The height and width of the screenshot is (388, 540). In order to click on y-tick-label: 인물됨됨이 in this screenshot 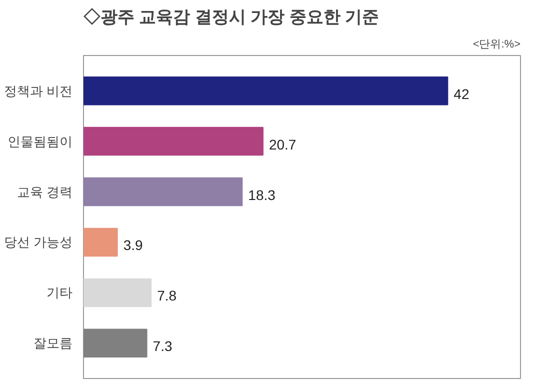, I will do `click(40, 141)`.